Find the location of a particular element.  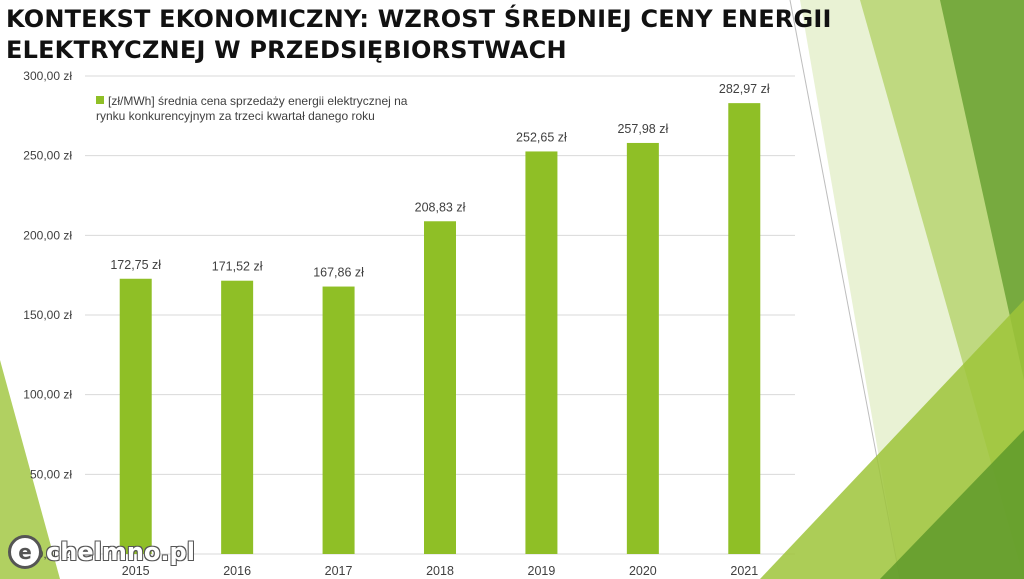

data-label: 171,52 zł is located at coordinates (237, 267).